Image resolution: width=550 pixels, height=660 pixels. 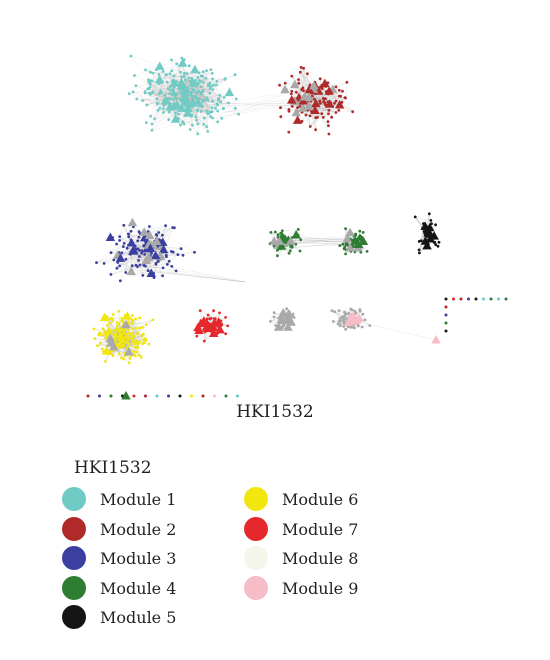 I want to click on module-5-swatch, so click(x=74, y=617).